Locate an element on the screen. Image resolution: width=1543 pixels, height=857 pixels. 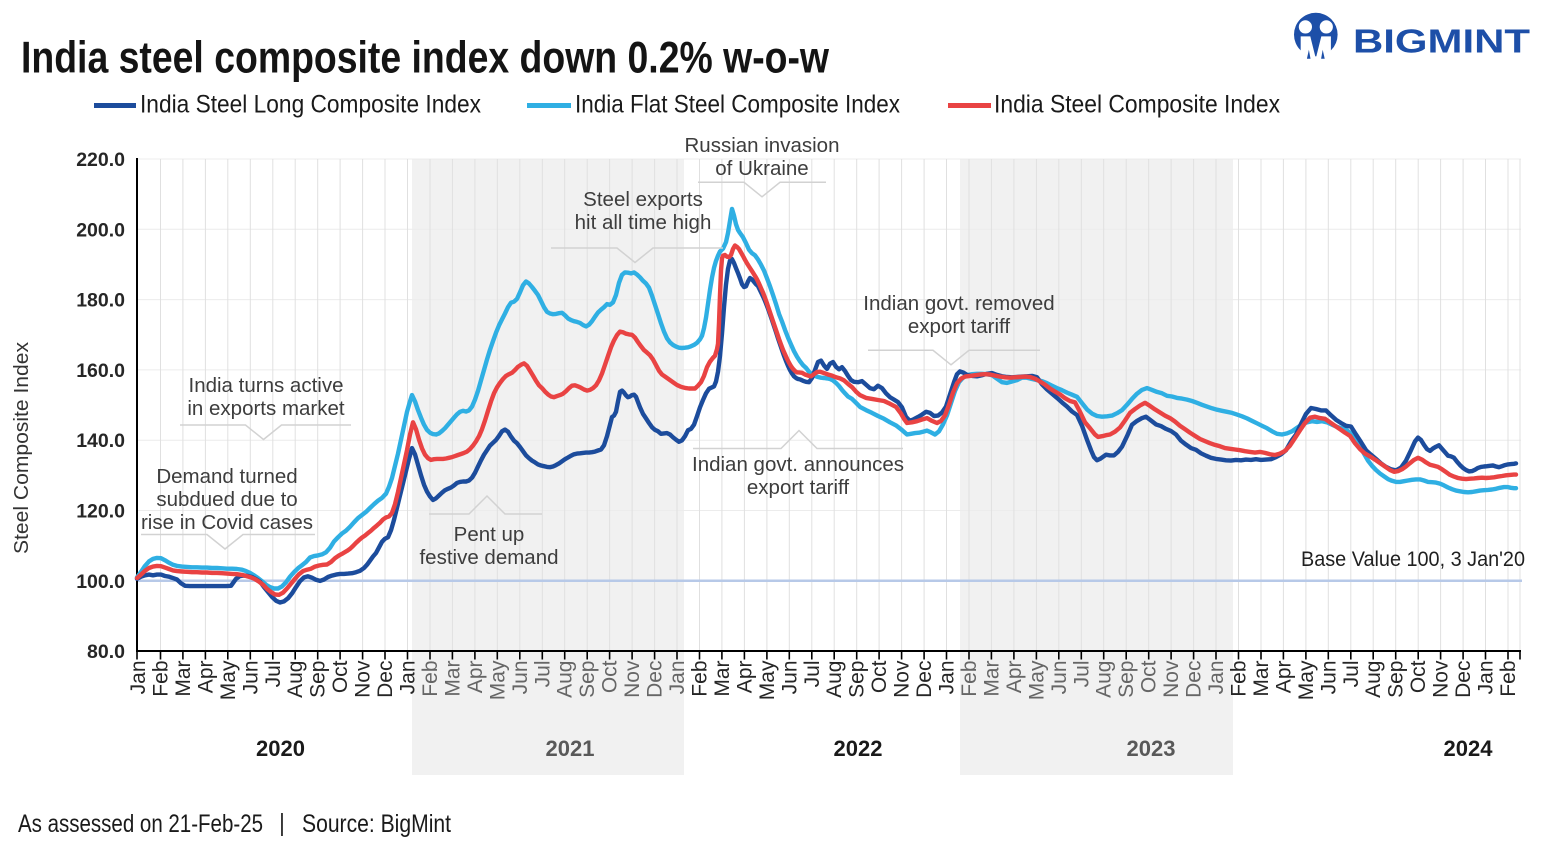
svg-text: BIGMINT is located at coordinates (1441, 41).